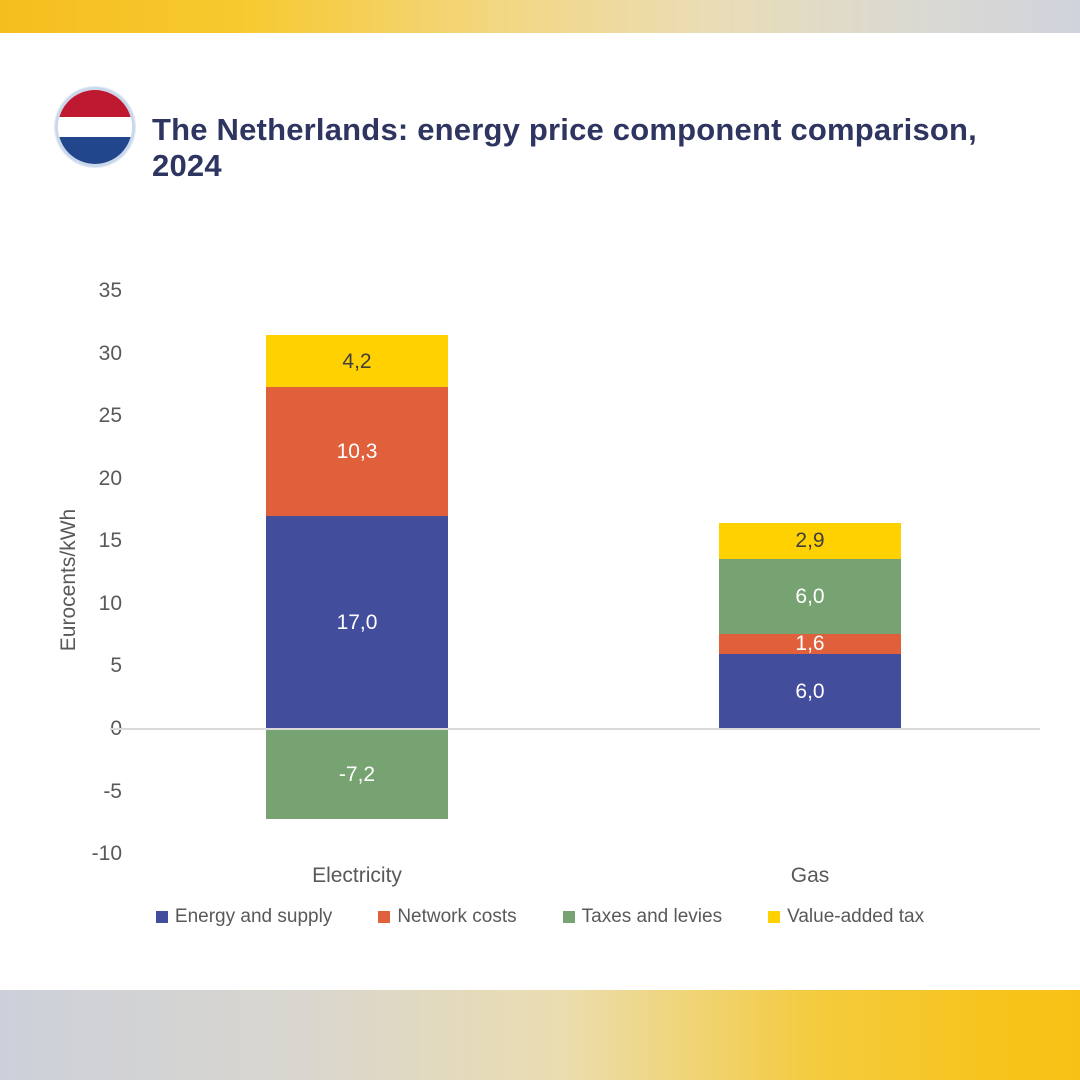 The image size is (1080, 1080). Describe the element at coordinates (106, 854) in the screenshot. I see `y-axis-tick-label: -10` at that location.